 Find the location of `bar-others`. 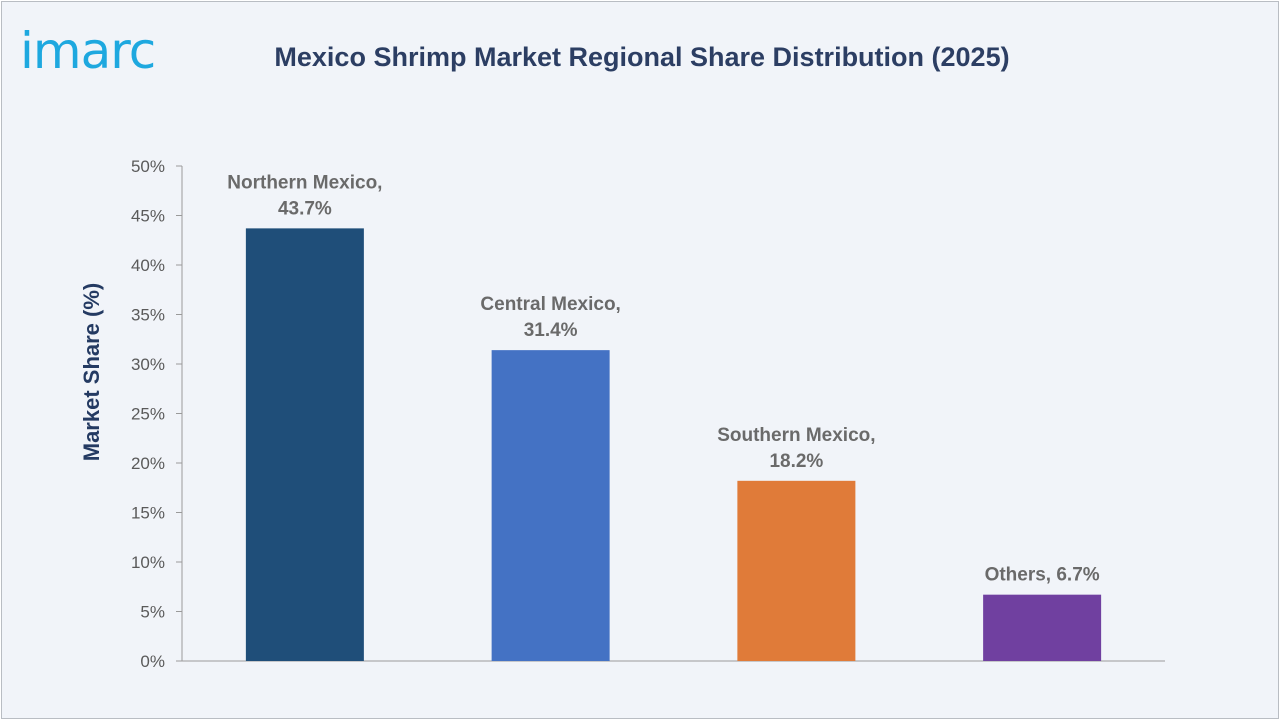

bar-others is located at coordinates (1042, 627).